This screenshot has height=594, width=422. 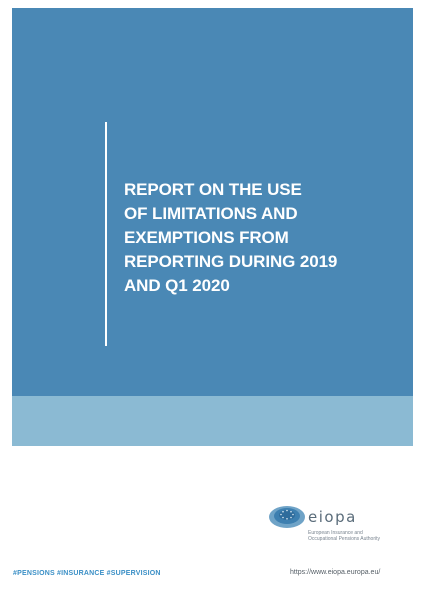 I want to click on title-line: REPORTING DURING 2019, so click(x=231, y=261).